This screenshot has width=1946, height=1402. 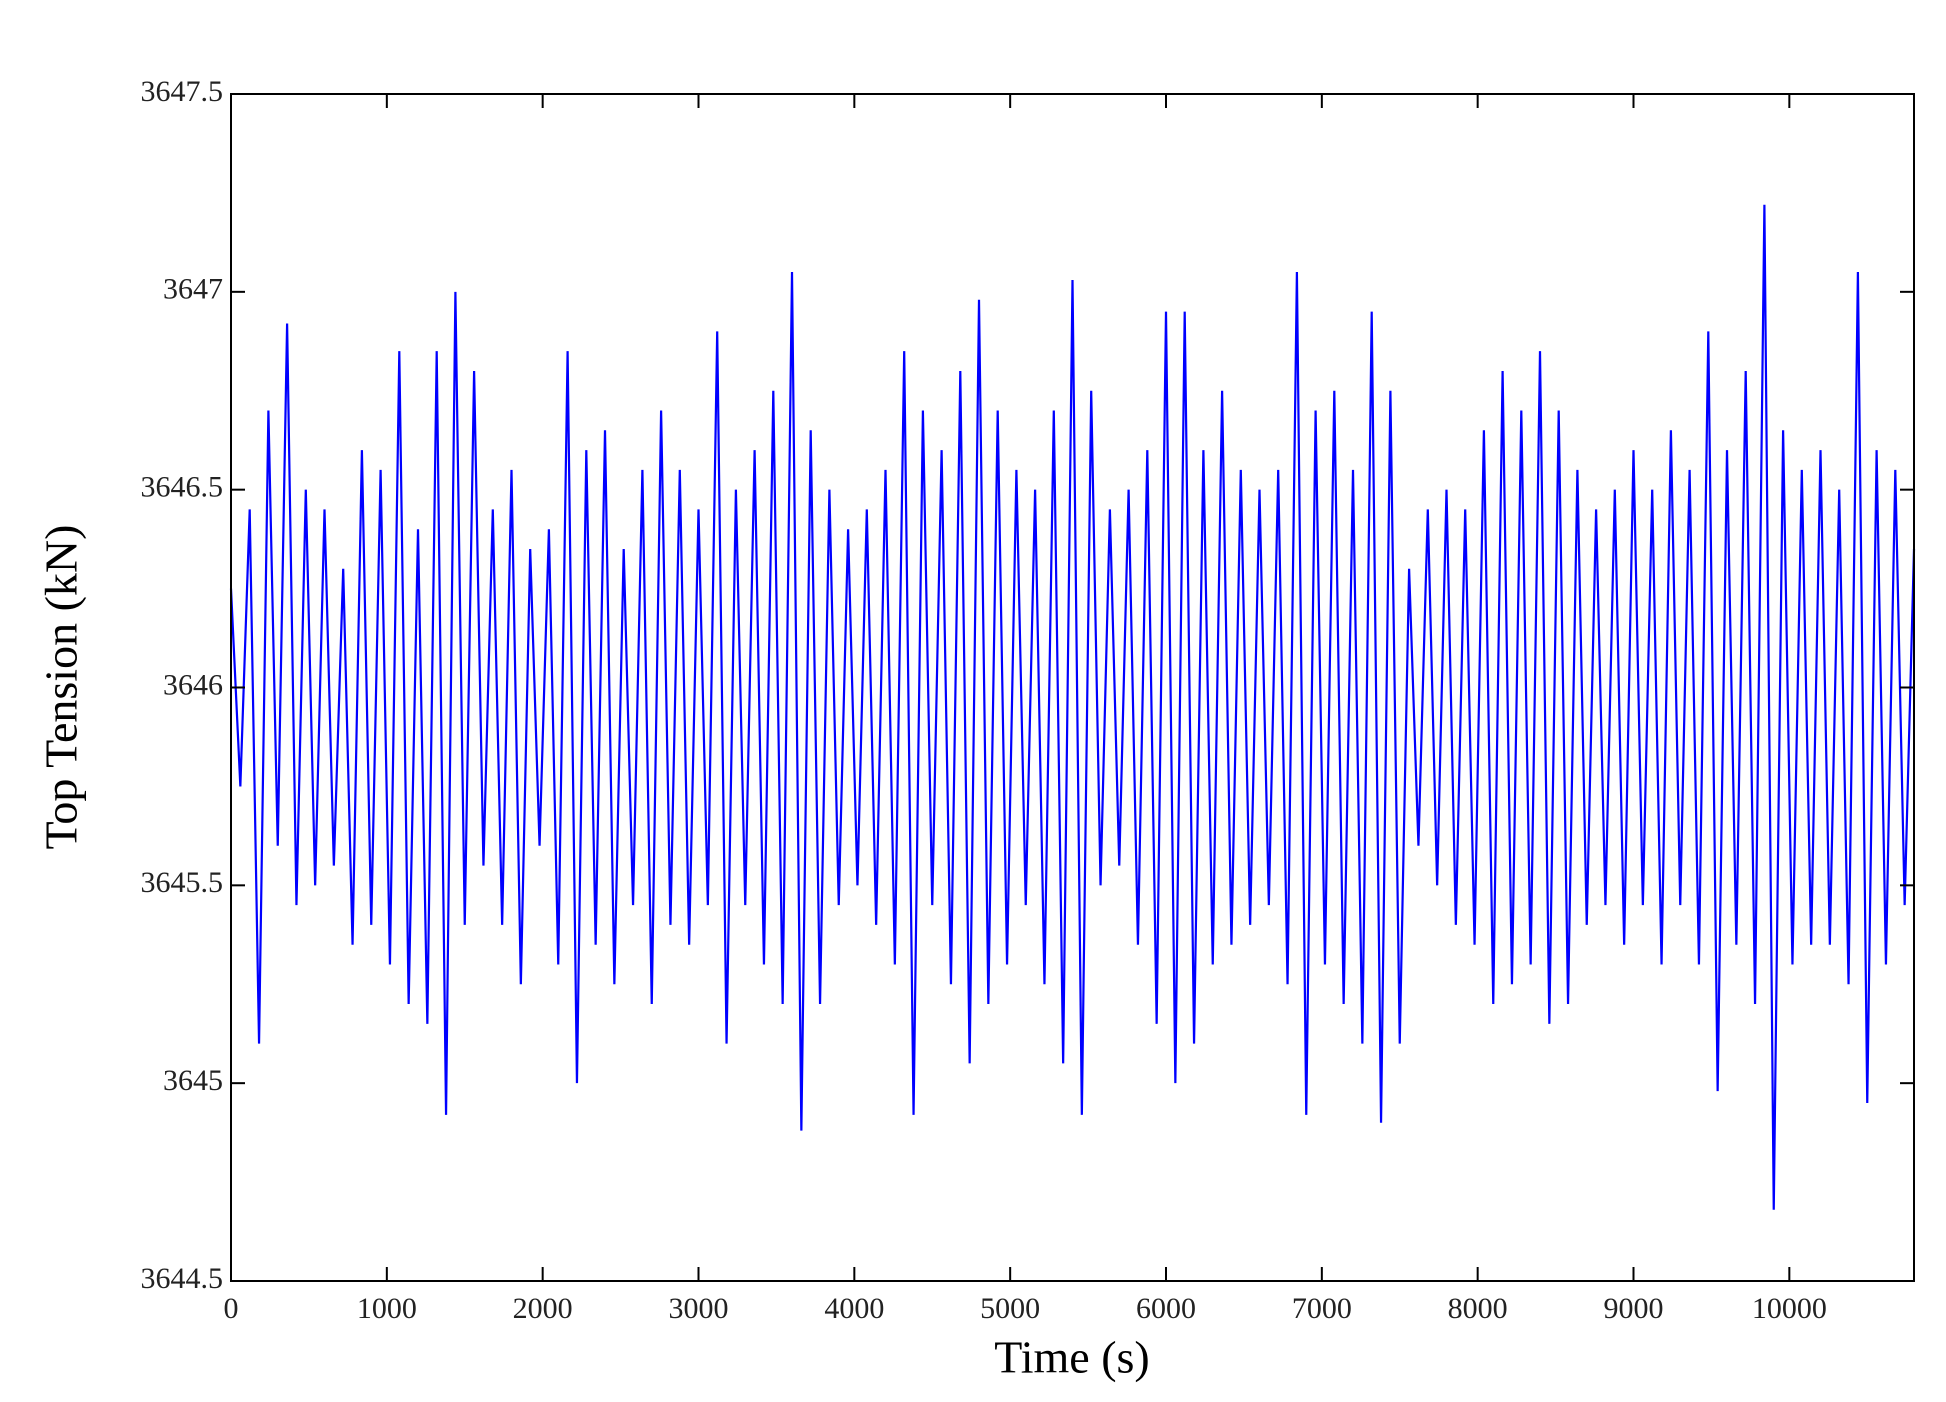 What do you see at coordinates (699, 1308) in the screenshot?
I see `x-tick-label: 3000` at bounding box center [699, 1308].